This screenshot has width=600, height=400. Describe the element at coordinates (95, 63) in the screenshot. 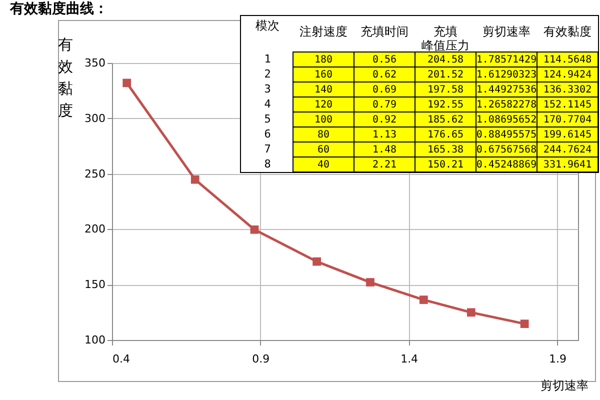

I see `y-tick-label: 350` at that location.